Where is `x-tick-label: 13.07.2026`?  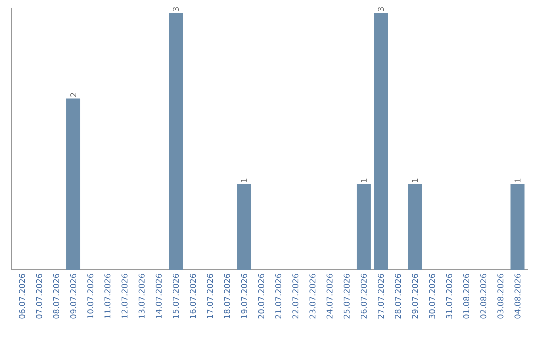
x-tick-label: 13.07.2026 is located at coordinates (141, 296).